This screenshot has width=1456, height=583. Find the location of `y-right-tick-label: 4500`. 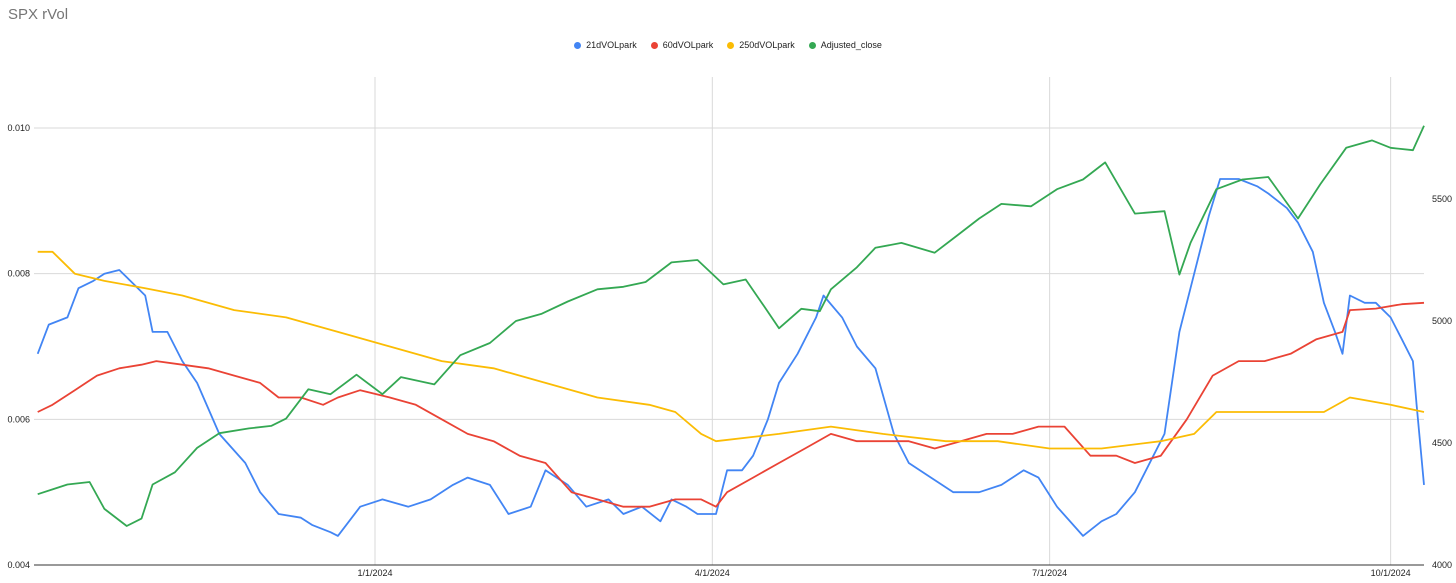

y-right-tick-label: 4500 is located at coordinates (1442, 443).